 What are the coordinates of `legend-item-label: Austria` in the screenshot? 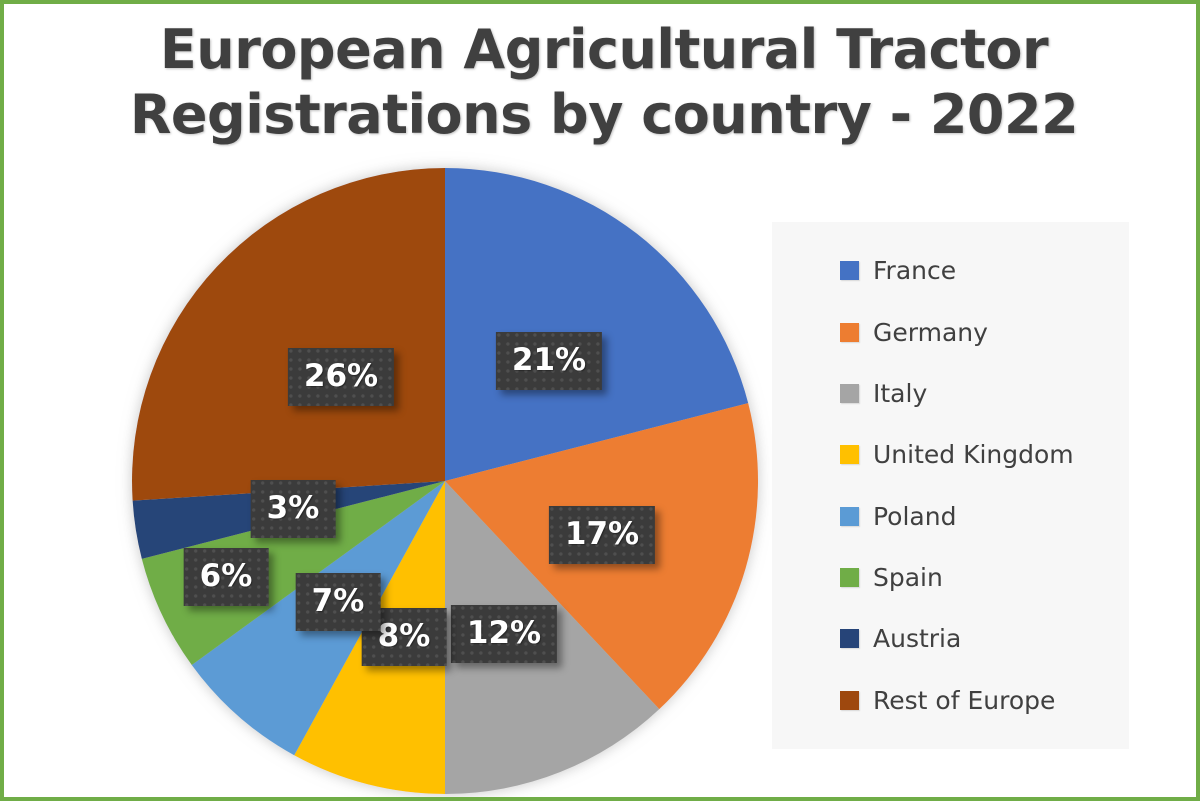 It's located at (917, 639).